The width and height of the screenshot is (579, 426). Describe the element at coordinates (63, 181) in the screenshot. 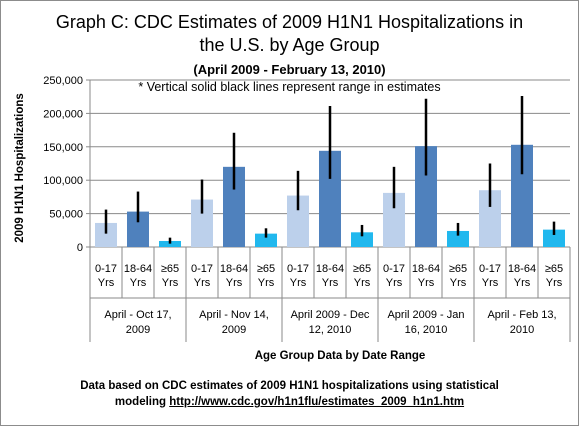

I see `y-tick-label: 100,000` at that location.